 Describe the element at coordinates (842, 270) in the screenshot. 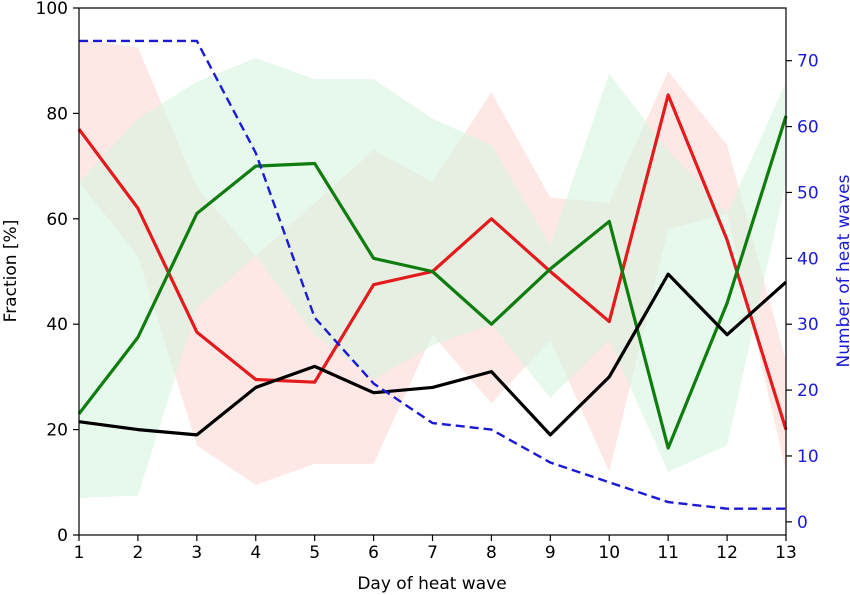

I see `y2-axis-label: Number of heat waves` at that location.